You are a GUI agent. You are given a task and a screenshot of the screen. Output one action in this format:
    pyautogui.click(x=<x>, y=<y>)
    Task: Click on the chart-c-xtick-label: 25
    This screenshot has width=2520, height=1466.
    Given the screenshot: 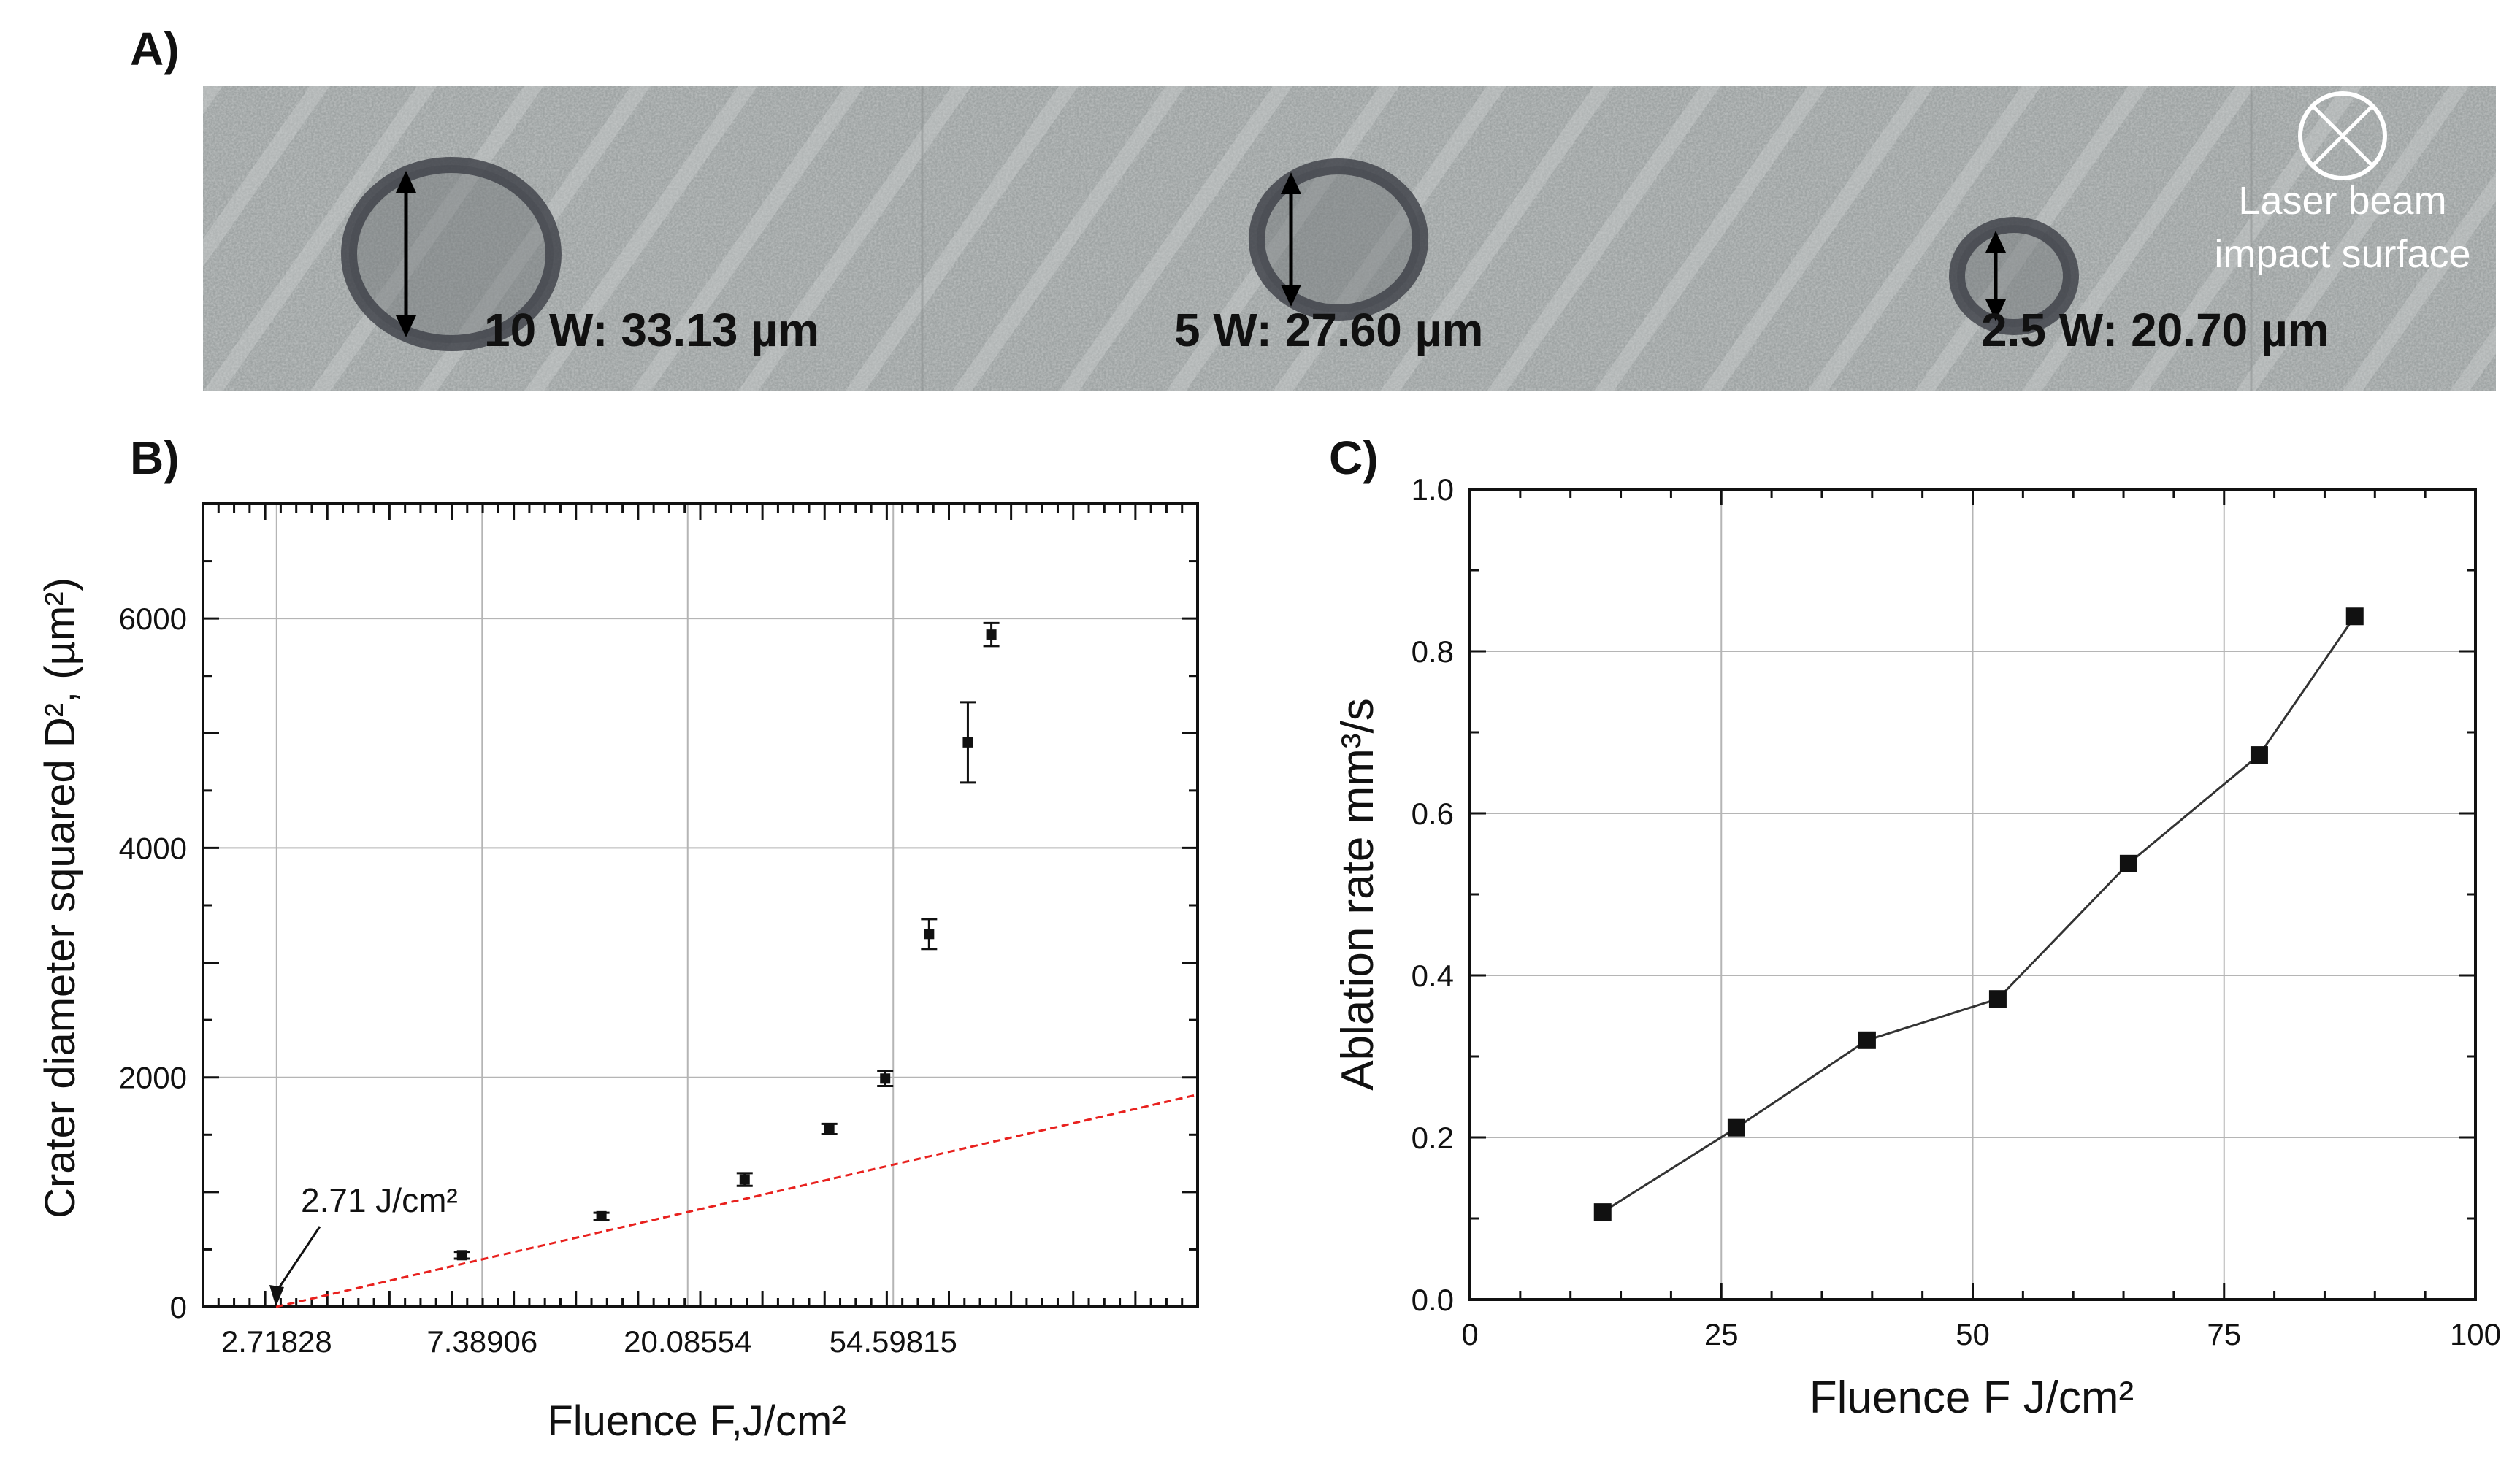 What is the action you would take?
    pyautogui.click(x=1721, y=1334)
    